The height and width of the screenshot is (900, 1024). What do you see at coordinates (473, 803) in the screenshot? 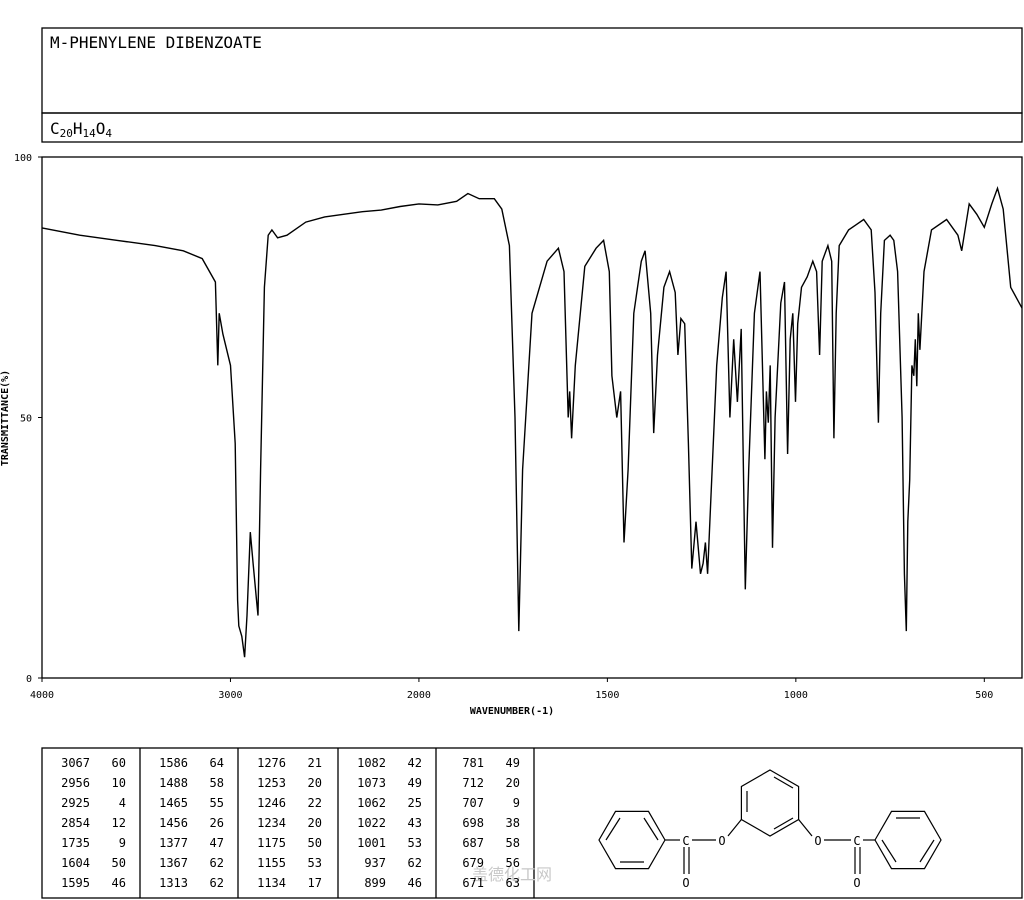
I see `peak-wavenumber: 707` at bounding box center [473, 803].